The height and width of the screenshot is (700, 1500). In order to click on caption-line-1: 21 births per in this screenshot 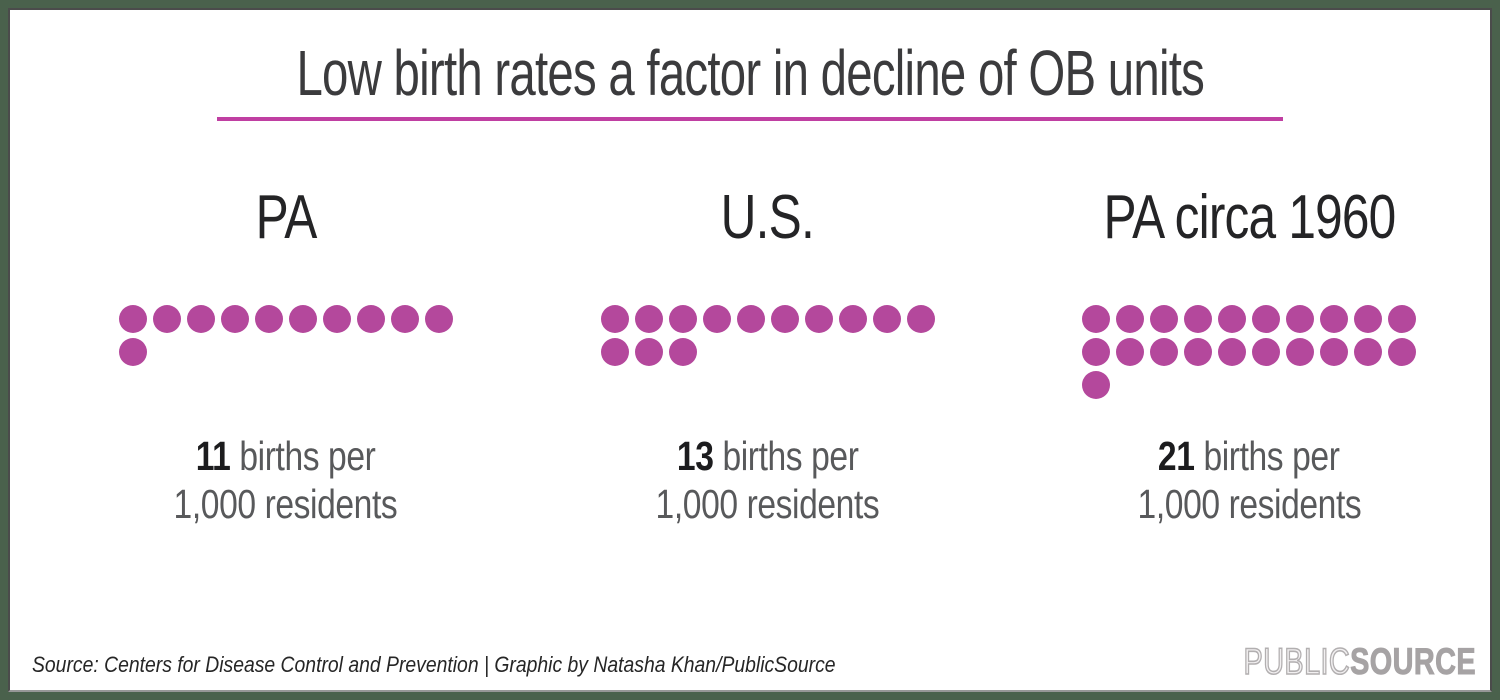, I will do `click(1249, 457)`.